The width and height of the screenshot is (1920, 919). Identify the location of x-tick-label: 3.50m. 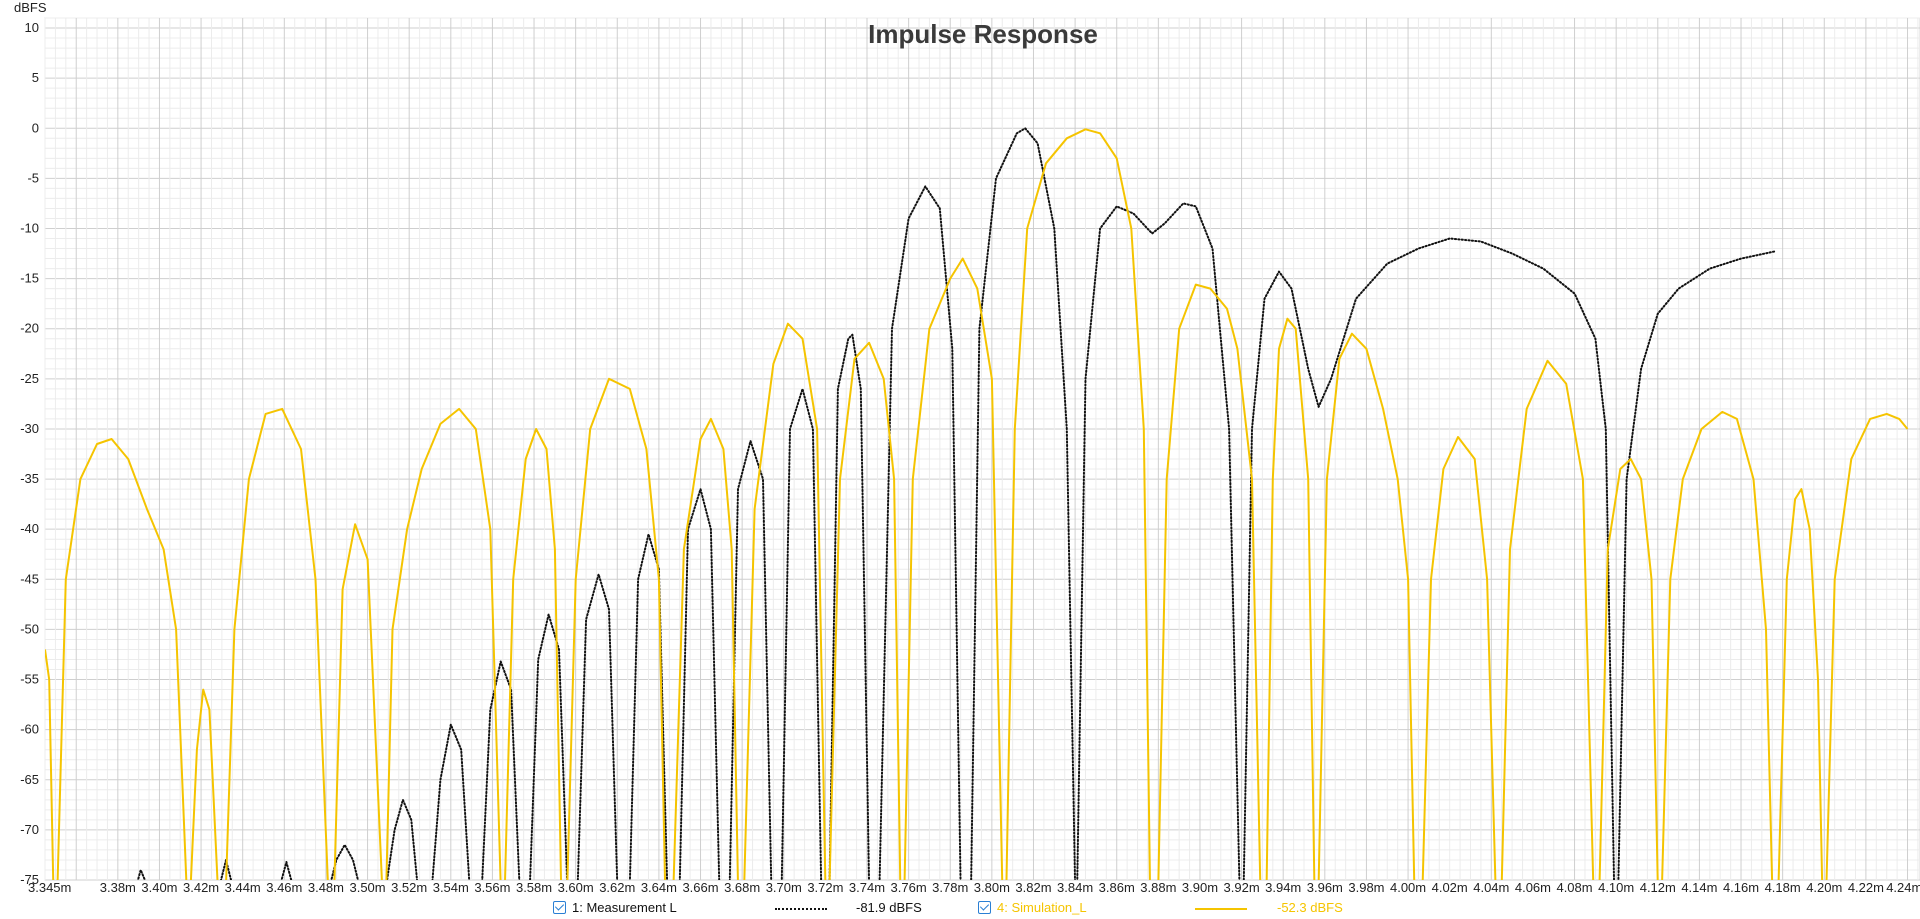
(367, 887).